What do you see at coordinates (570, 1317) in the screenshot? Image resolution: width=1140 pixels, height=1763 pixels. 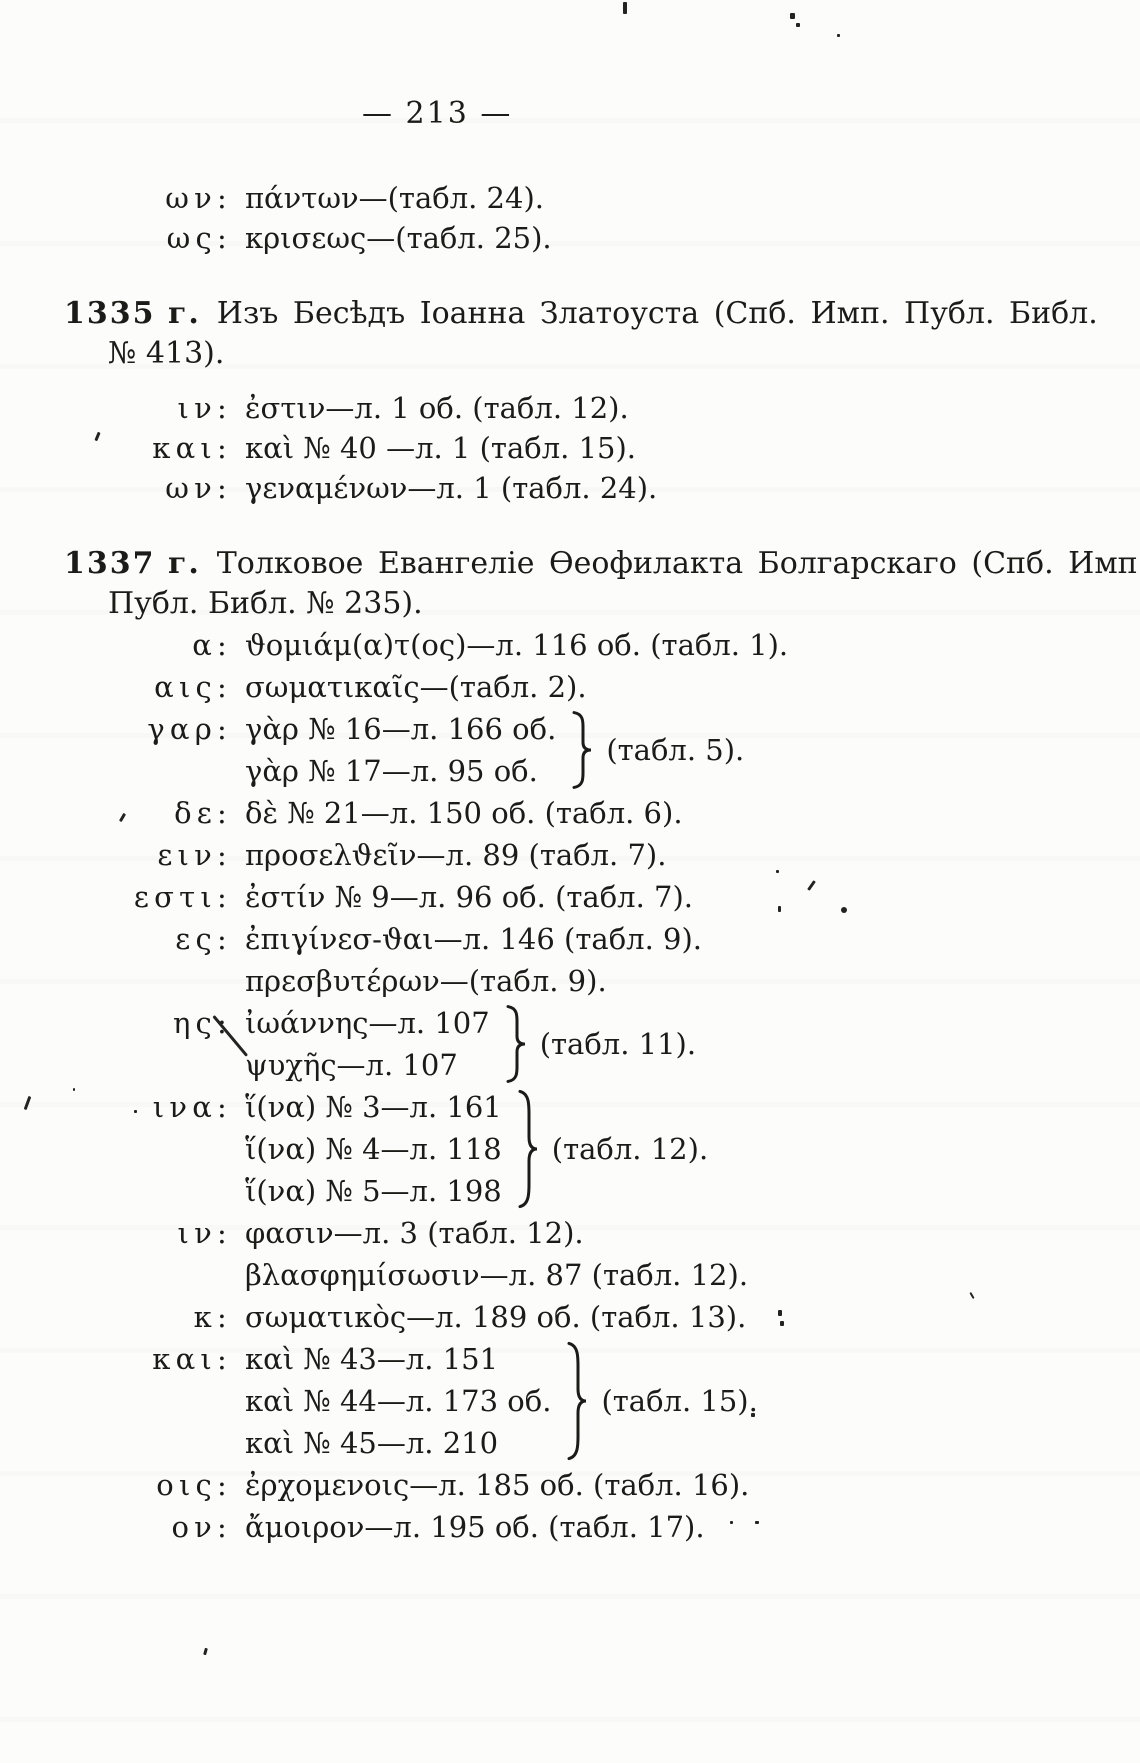 I see `entry-row: κ σωματικὸς—л. 189 об. (табл. 13).` at bounding box center [570, 1317].